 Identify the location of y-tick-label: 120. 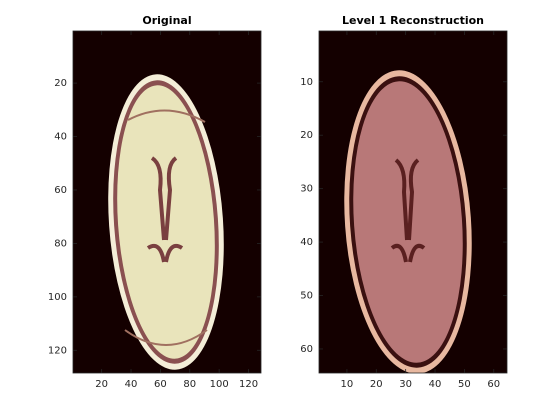
(57, 350).